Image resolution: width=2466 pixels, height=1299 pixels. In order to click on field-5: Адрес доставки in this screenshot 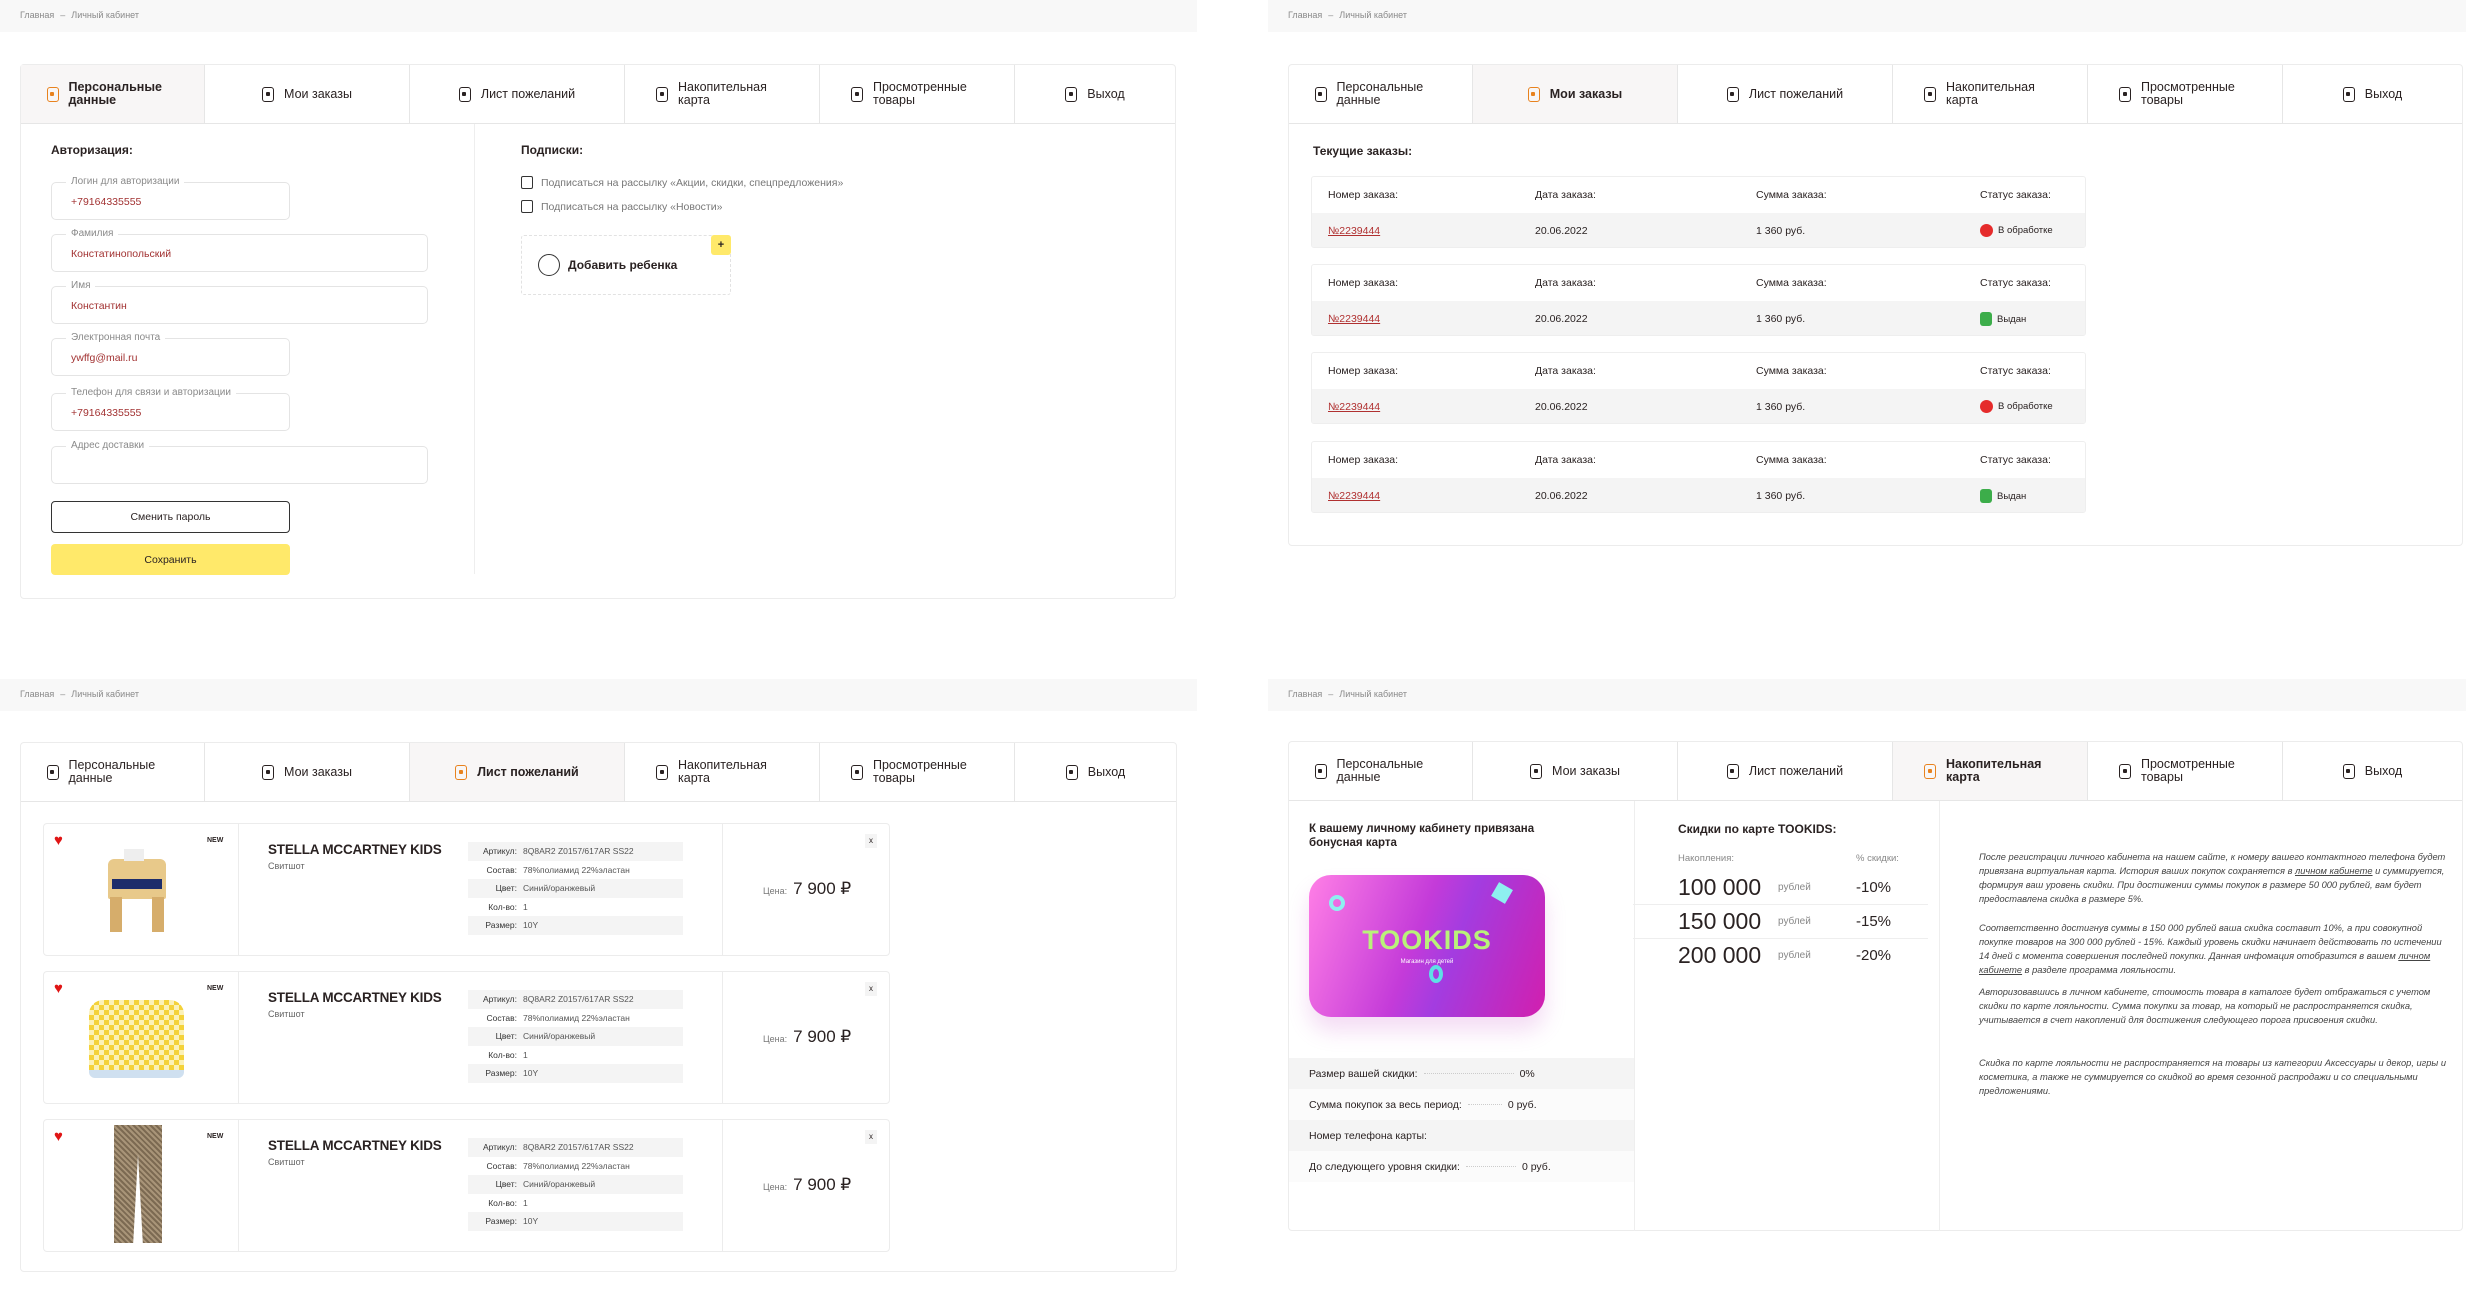, I will do `click(239, 462)`.